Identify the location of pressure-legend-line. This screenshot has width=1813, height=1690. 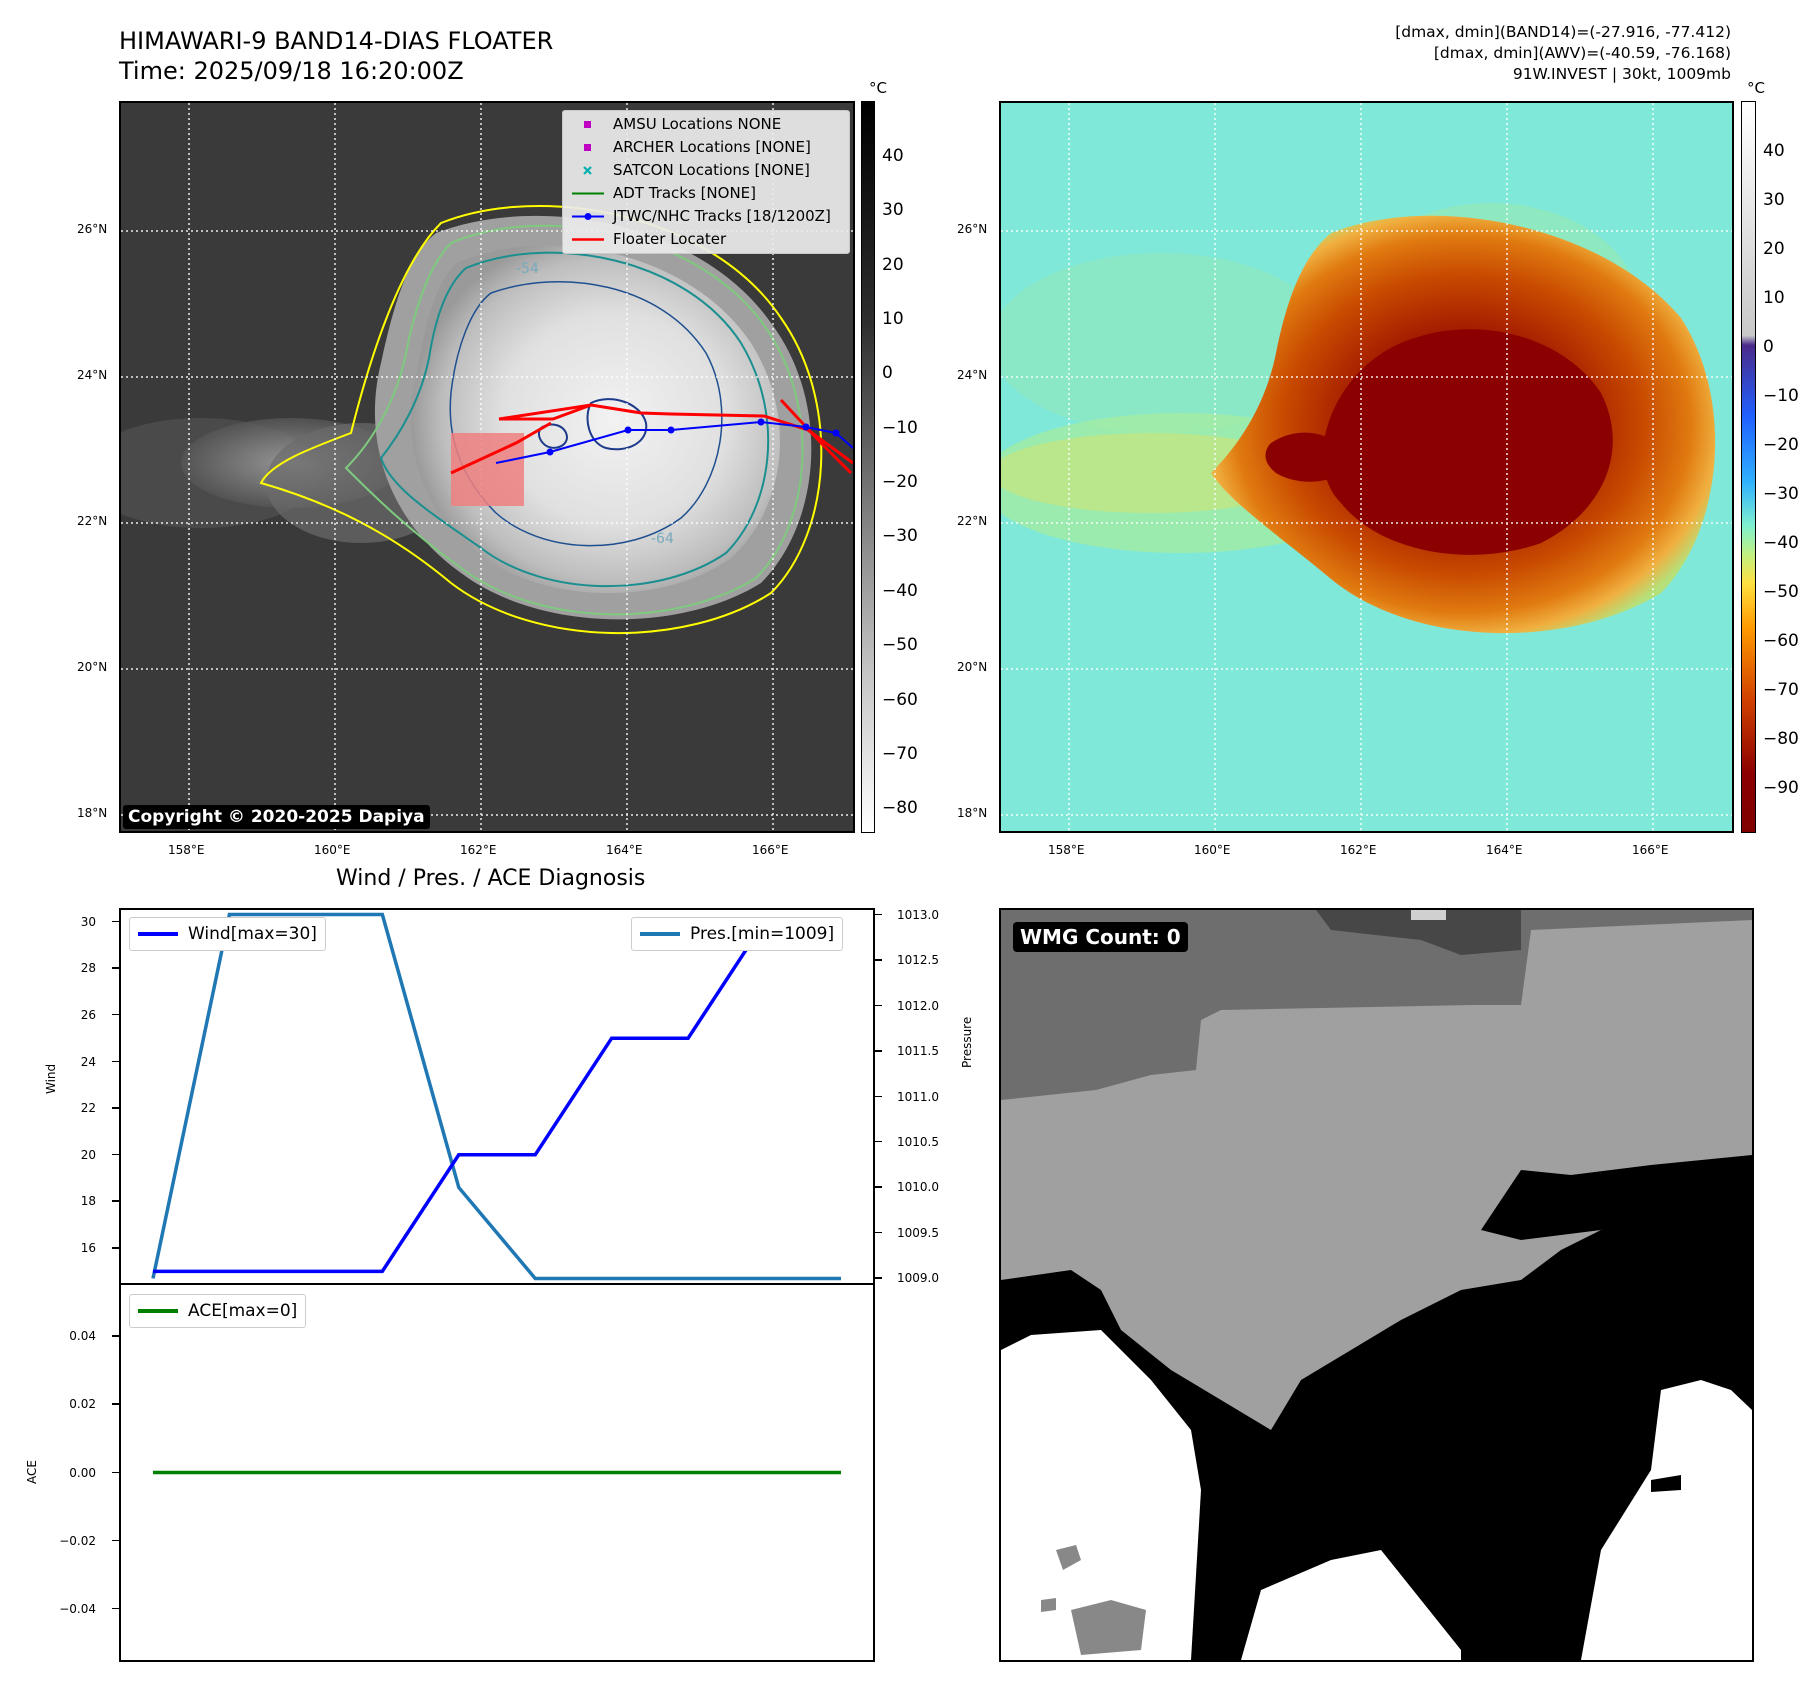
(660, 934).